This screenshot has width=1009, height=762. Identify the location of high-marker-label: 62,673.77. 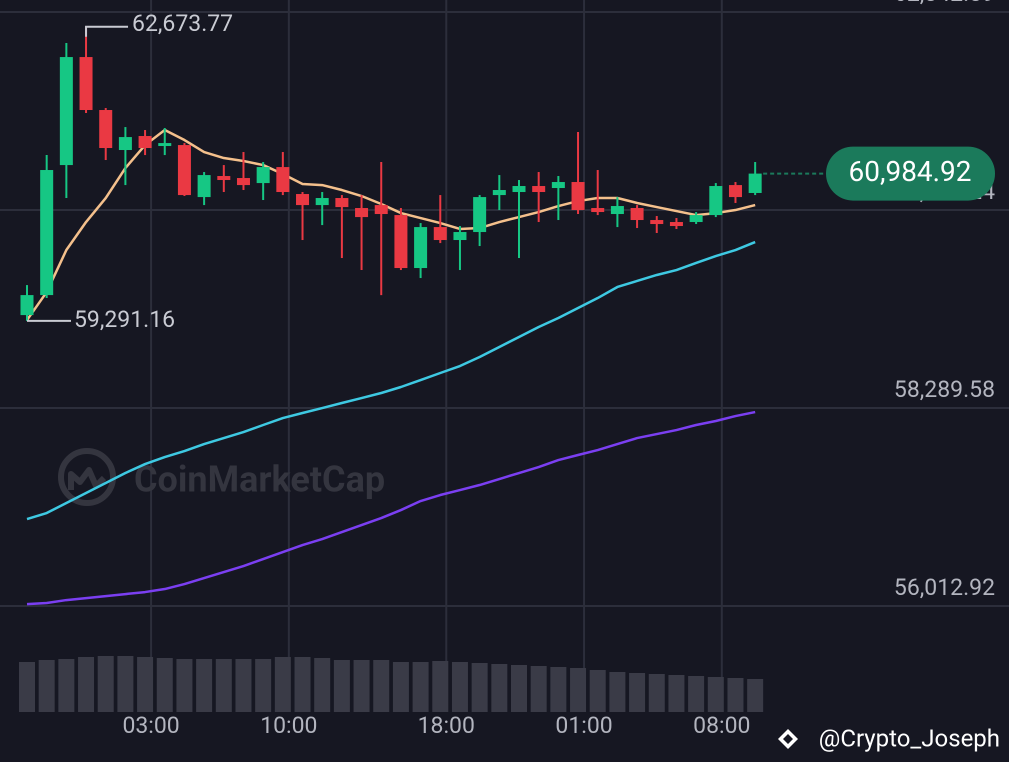
(182, 23).